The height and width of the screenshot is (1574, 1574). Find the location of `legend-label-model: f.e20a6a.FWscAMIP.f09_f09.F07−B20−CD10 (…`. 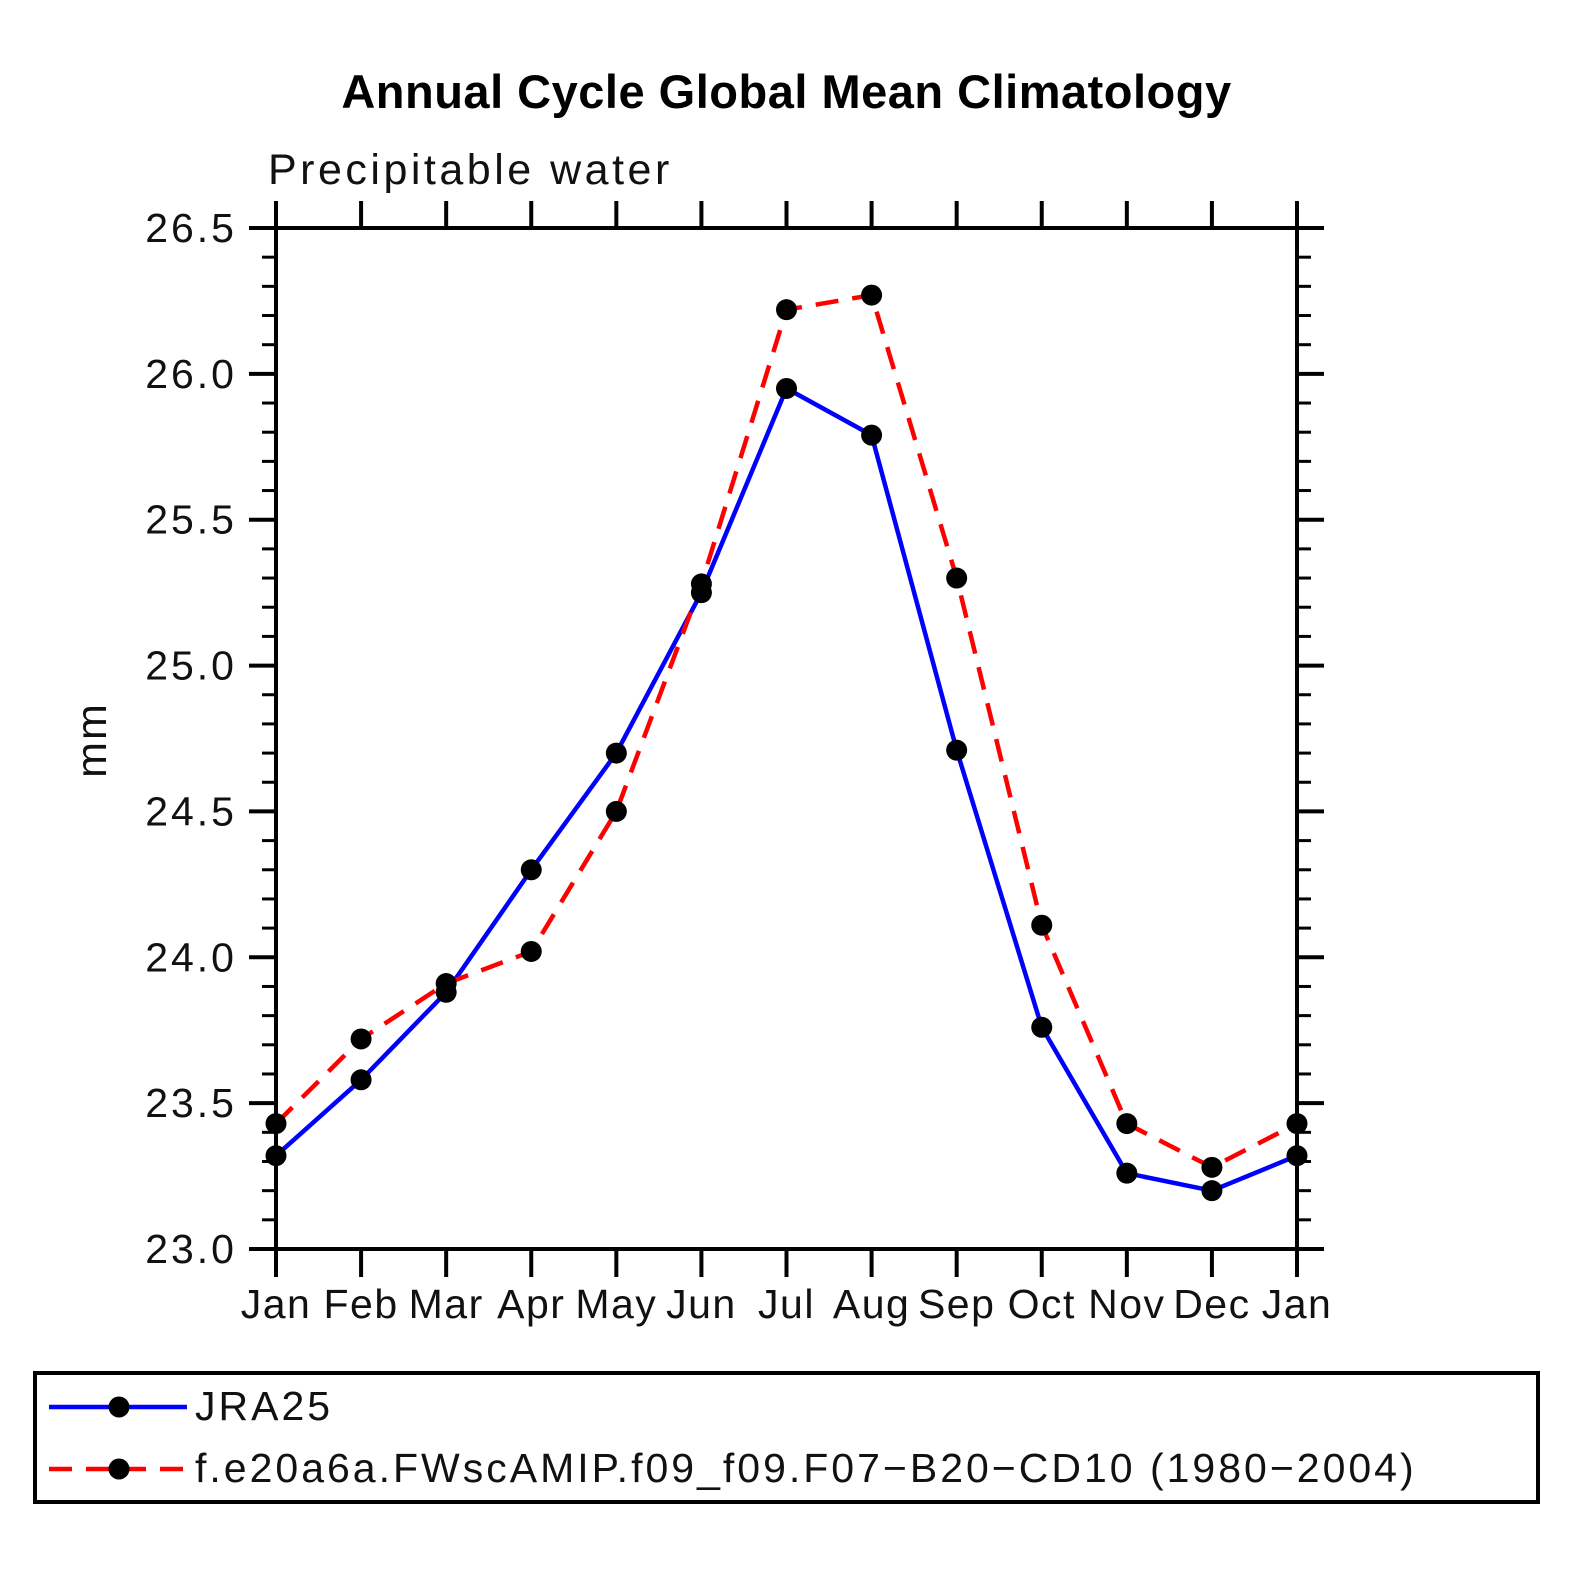

legend-label-model: f.e20a6a.FWscAMIP.f09_f09.F07−B20−CD10 (… is located at coordinates (806, 1468).